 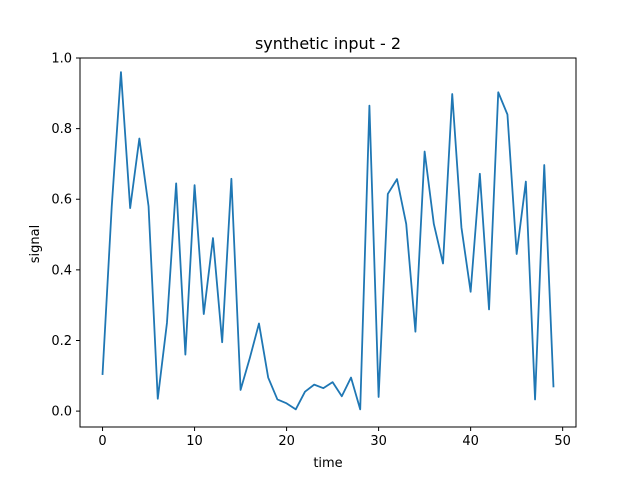 I want to click on x-tick-label: 40, so click(x=470, y=441).